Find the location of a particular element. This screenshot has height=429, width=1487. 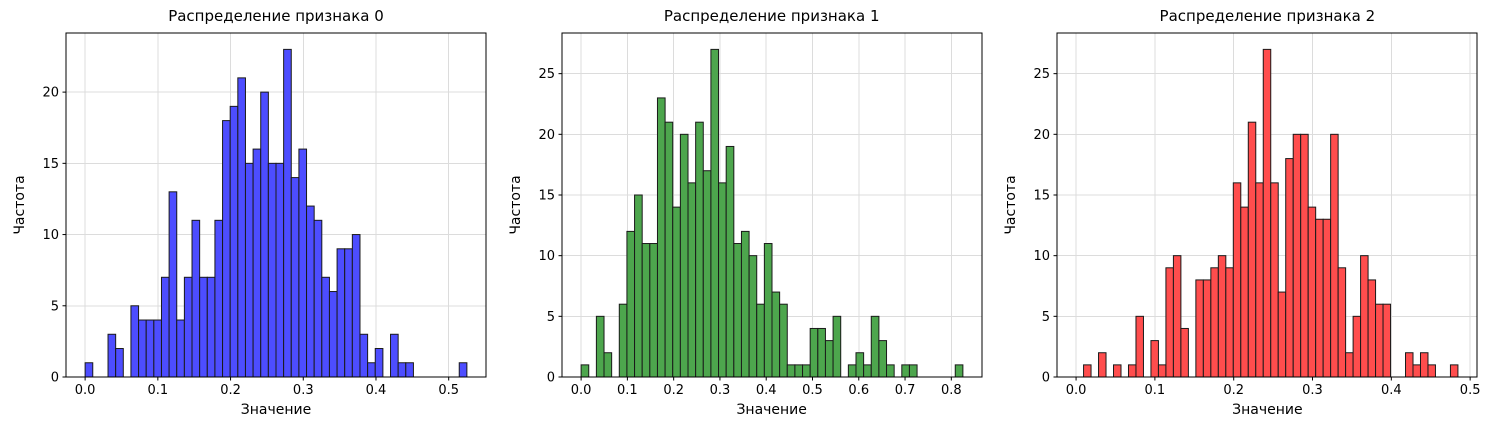

x-tick-label: 0.8 is located at coordinates (951, 390).